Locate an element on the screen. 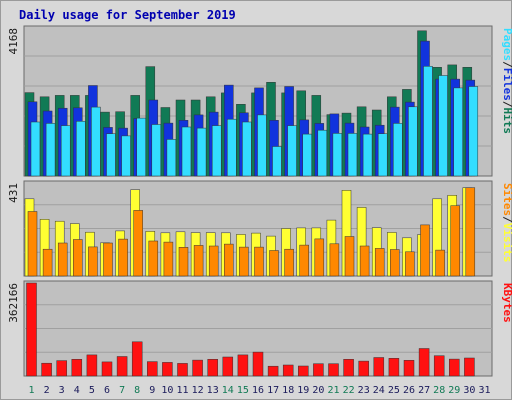 This screenshot has width=512, height=400. panel-visits-sites-legend-label: Sites/Visits is located at coordinates (506, 223).